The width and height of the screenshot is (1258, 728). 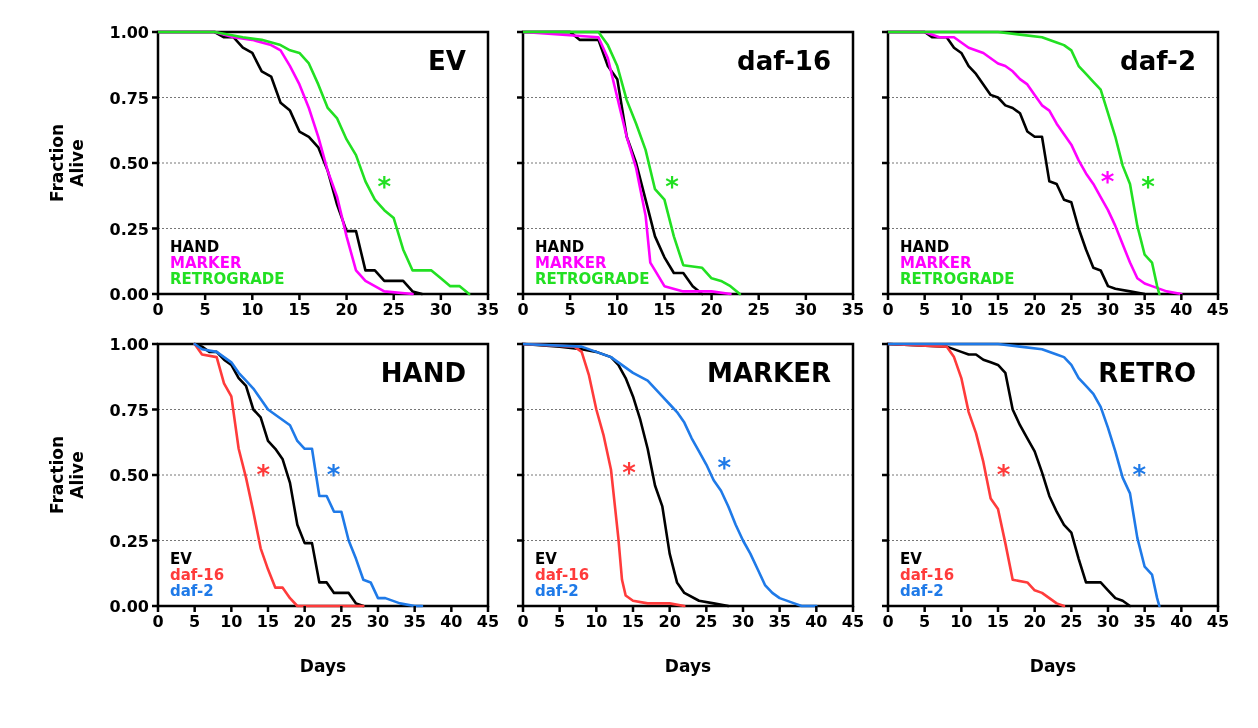 I want to click on text: RETRO, so click(x=1147, y=373).